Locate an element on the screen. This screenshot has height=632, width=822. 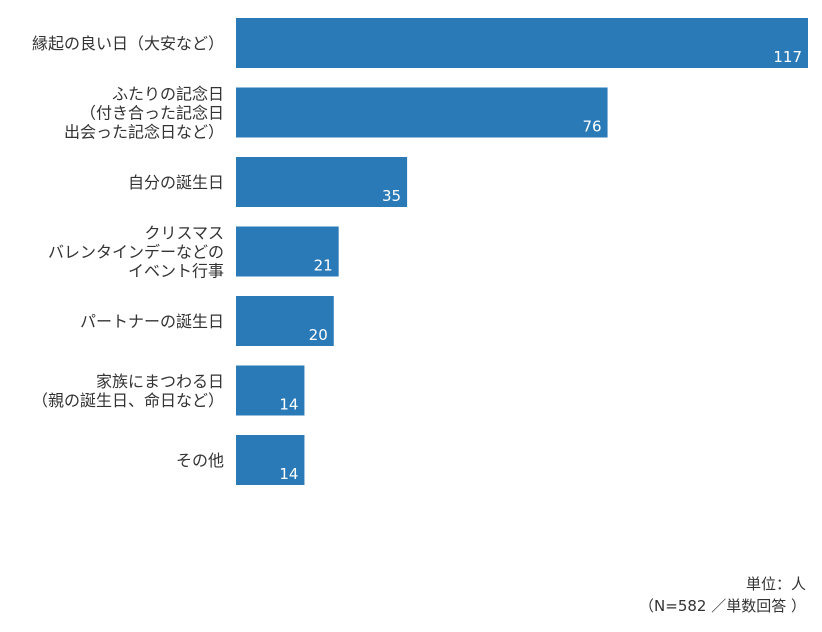
category-label-1: ふたりの記念日（付き合った記念日出会った記念日など） is located at coordinates (144, 113).